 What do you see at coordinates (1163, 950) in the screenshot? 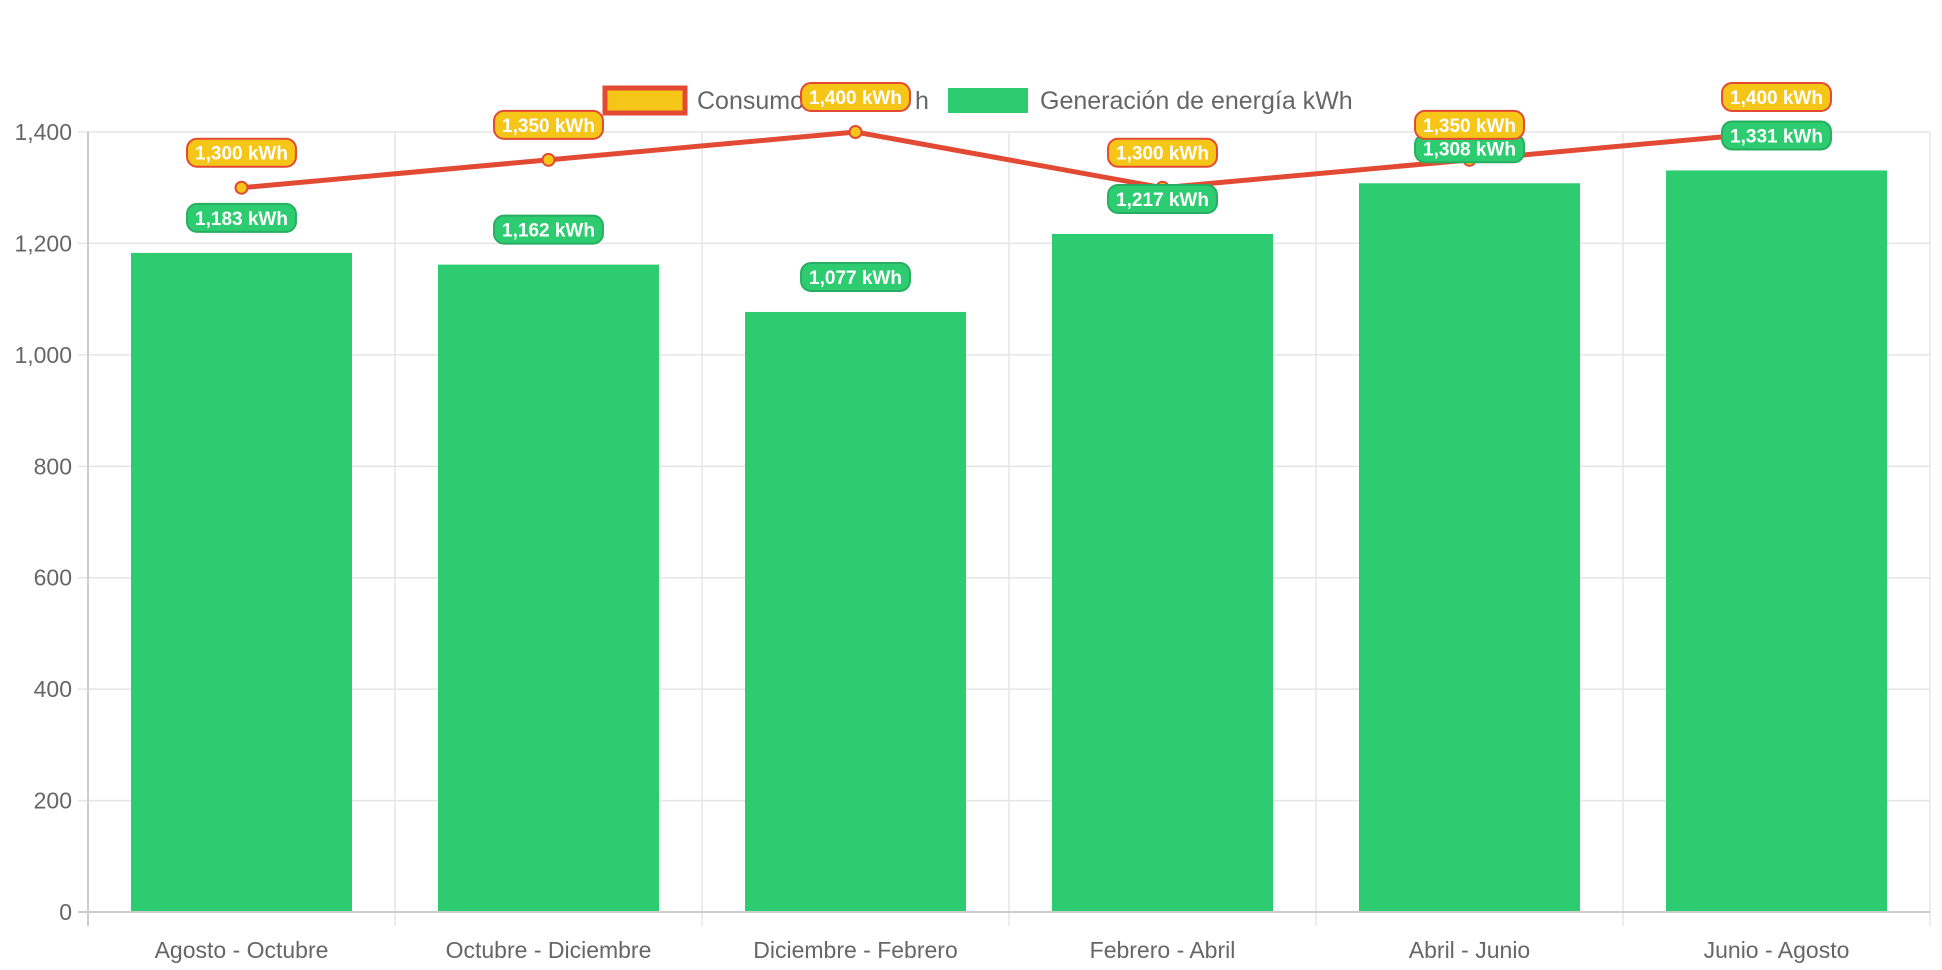
I see `x-tick-label: Febrero - Abril` at bounding box center [1163, 950].